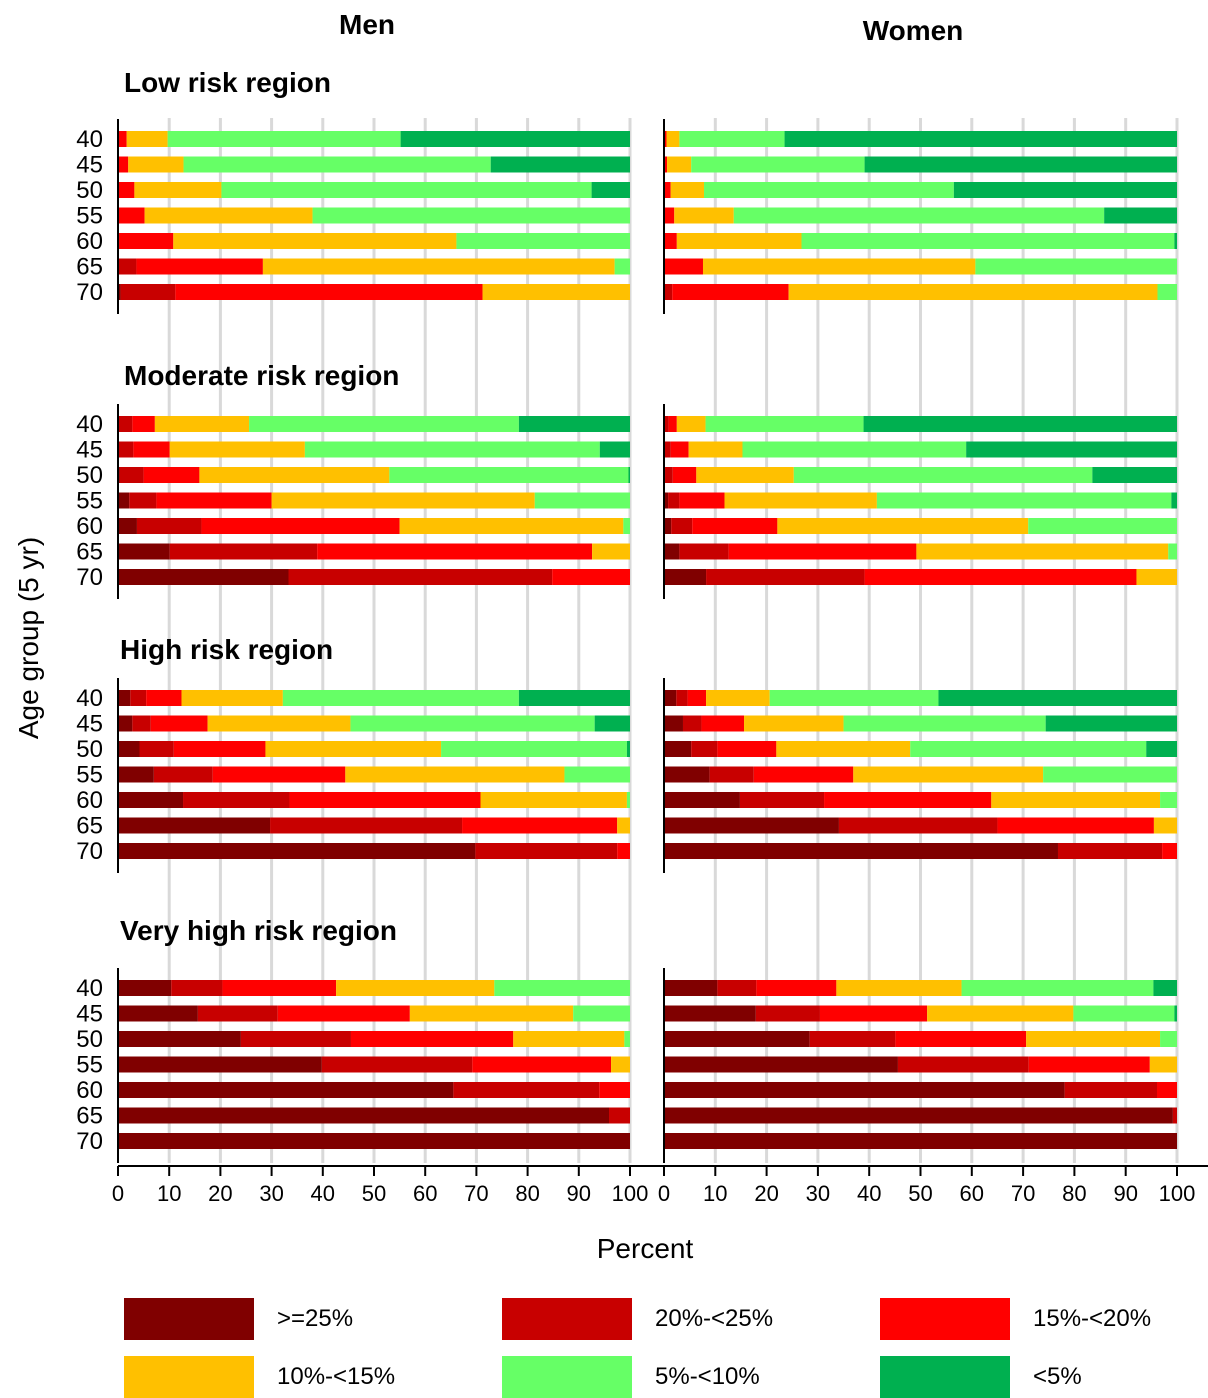 The height and width of the screenshot is (1398, 1208). What do you see at coordinates (1134, 475) in the screenshot?
I see `bar-segment-women-50-lt5` at bounding box center [1134, 475].